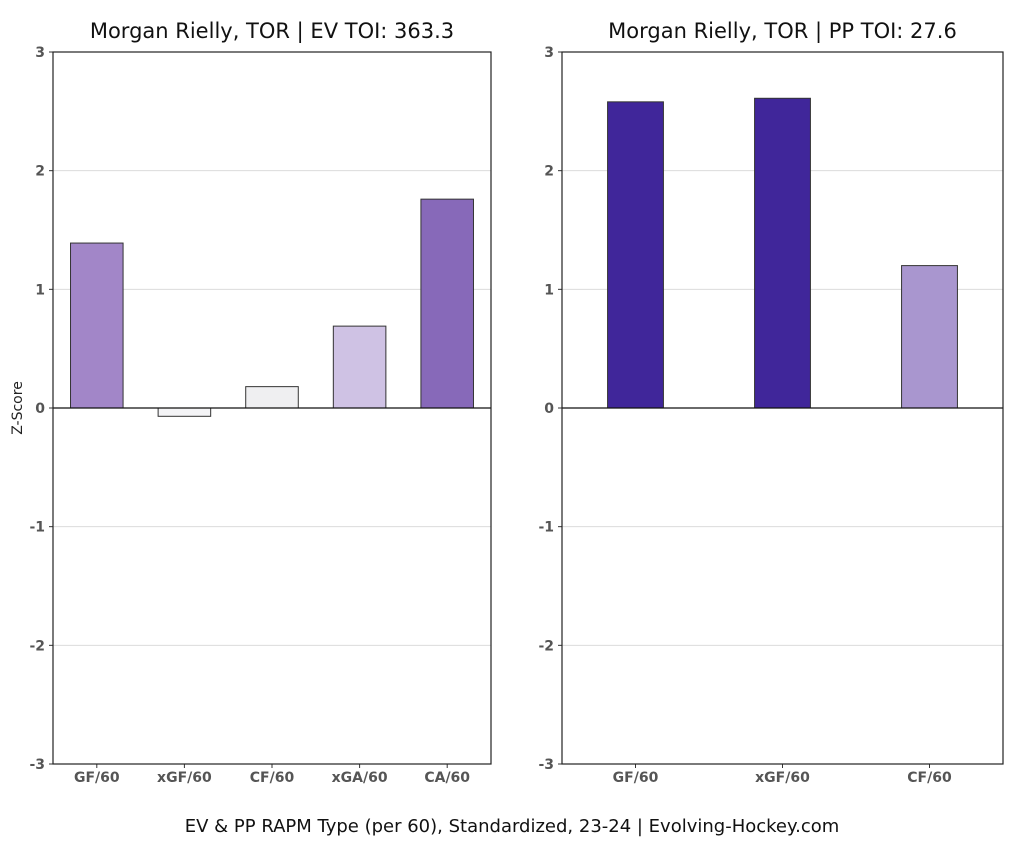 This screenshot has width=1024, height=844. What do you see at coordinates (18, 408) in the screenshot?
I see `y-axis-label: Z-Score` at bounding box center [18, 408].